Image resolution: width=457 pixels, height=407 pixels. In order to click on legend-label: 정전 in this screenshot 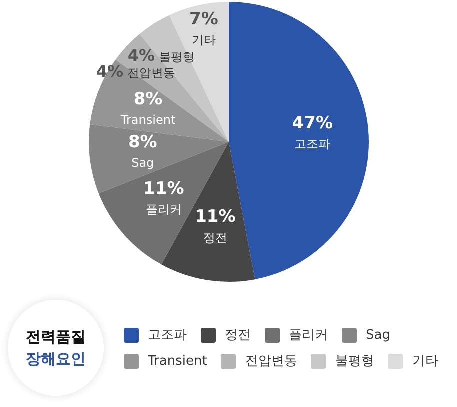, I will do `click(238, 335)`.